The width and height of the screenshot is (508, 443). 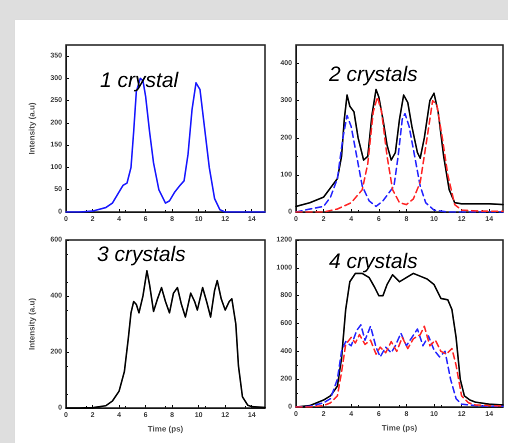 I want to click on text: 1 crystal, so click(x=140, y=80).